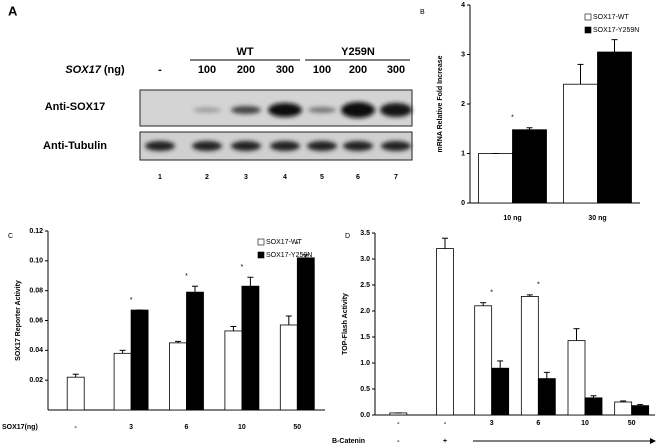 Image resolution: width=661 pixels, height=446 pixels. I want to click on dose-unit: (ng), so click(114, 70).